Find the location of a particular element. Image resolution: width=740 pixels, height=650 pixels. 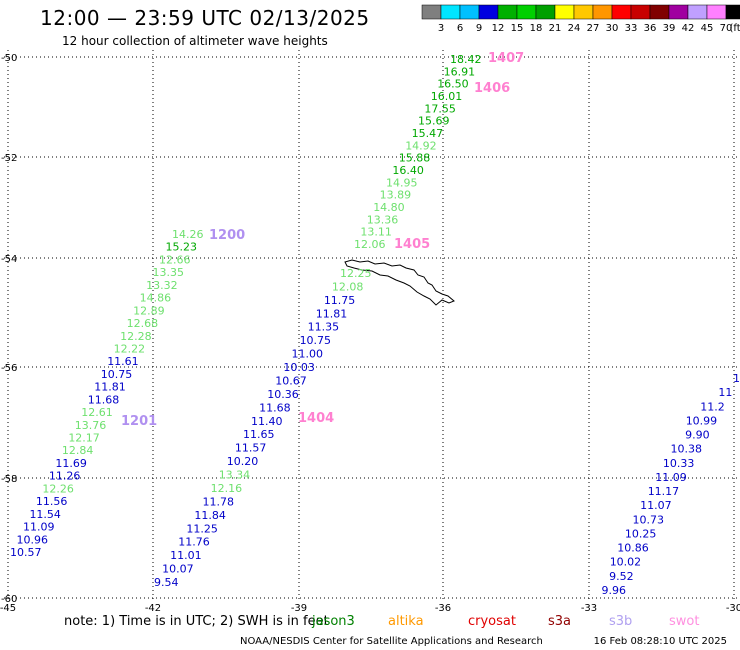

swh-value: 16.91 is located at coordinates (460, 71).